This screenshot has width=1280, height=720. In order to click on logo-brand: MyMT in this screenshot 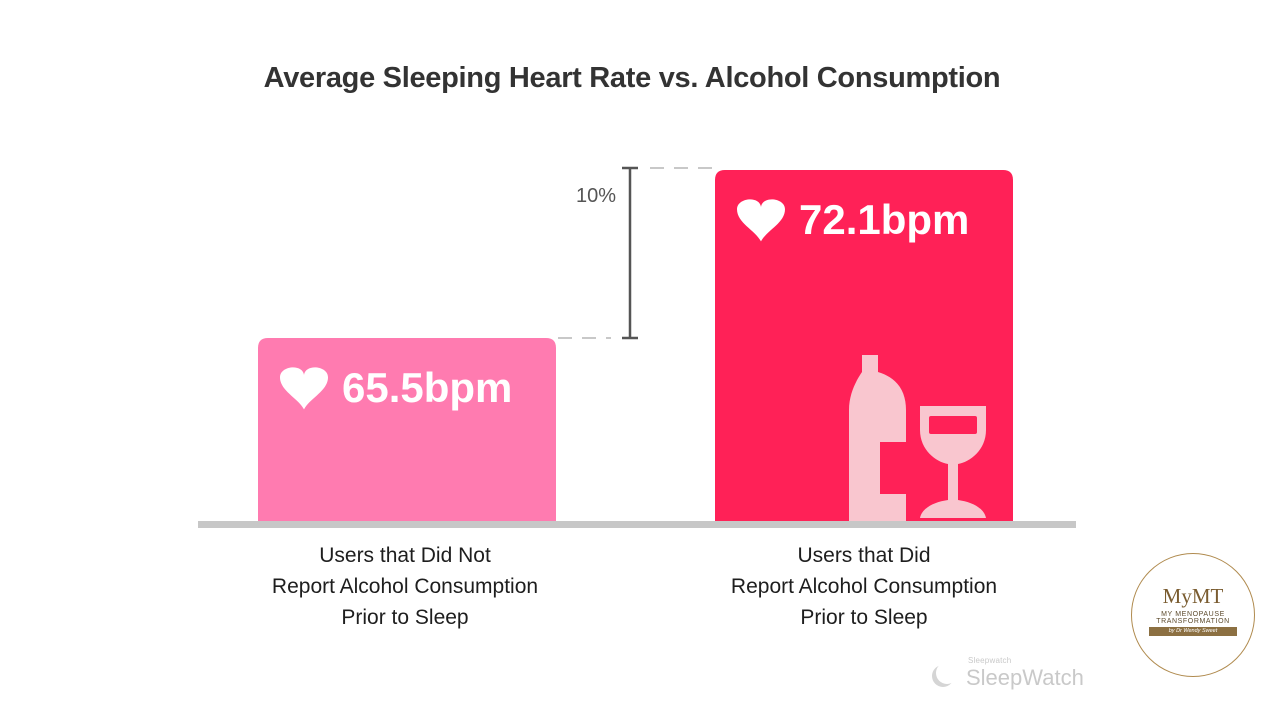, I will do `click(1193, 596)`.